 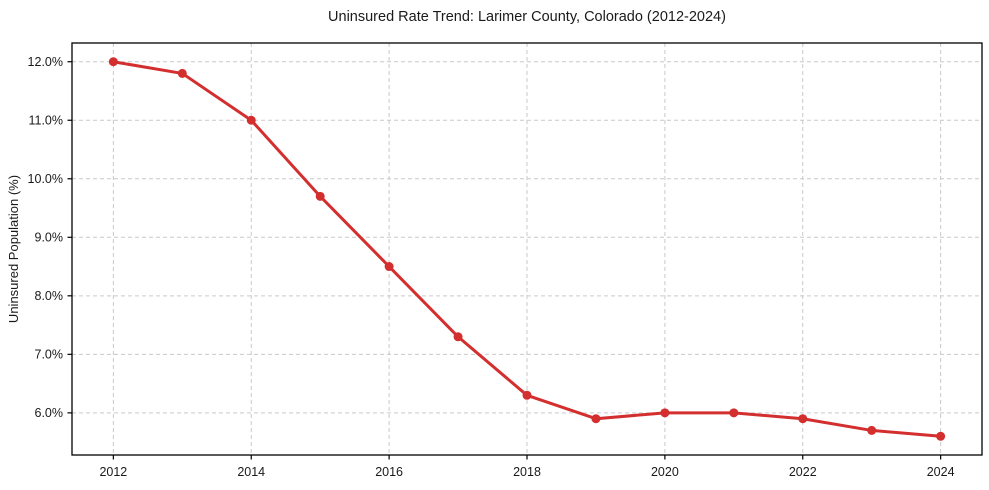 What do you see at coordinates (941, 472) in the screenshot?
I see `x-tick-label: 2024` at bounding box center [941, 472].